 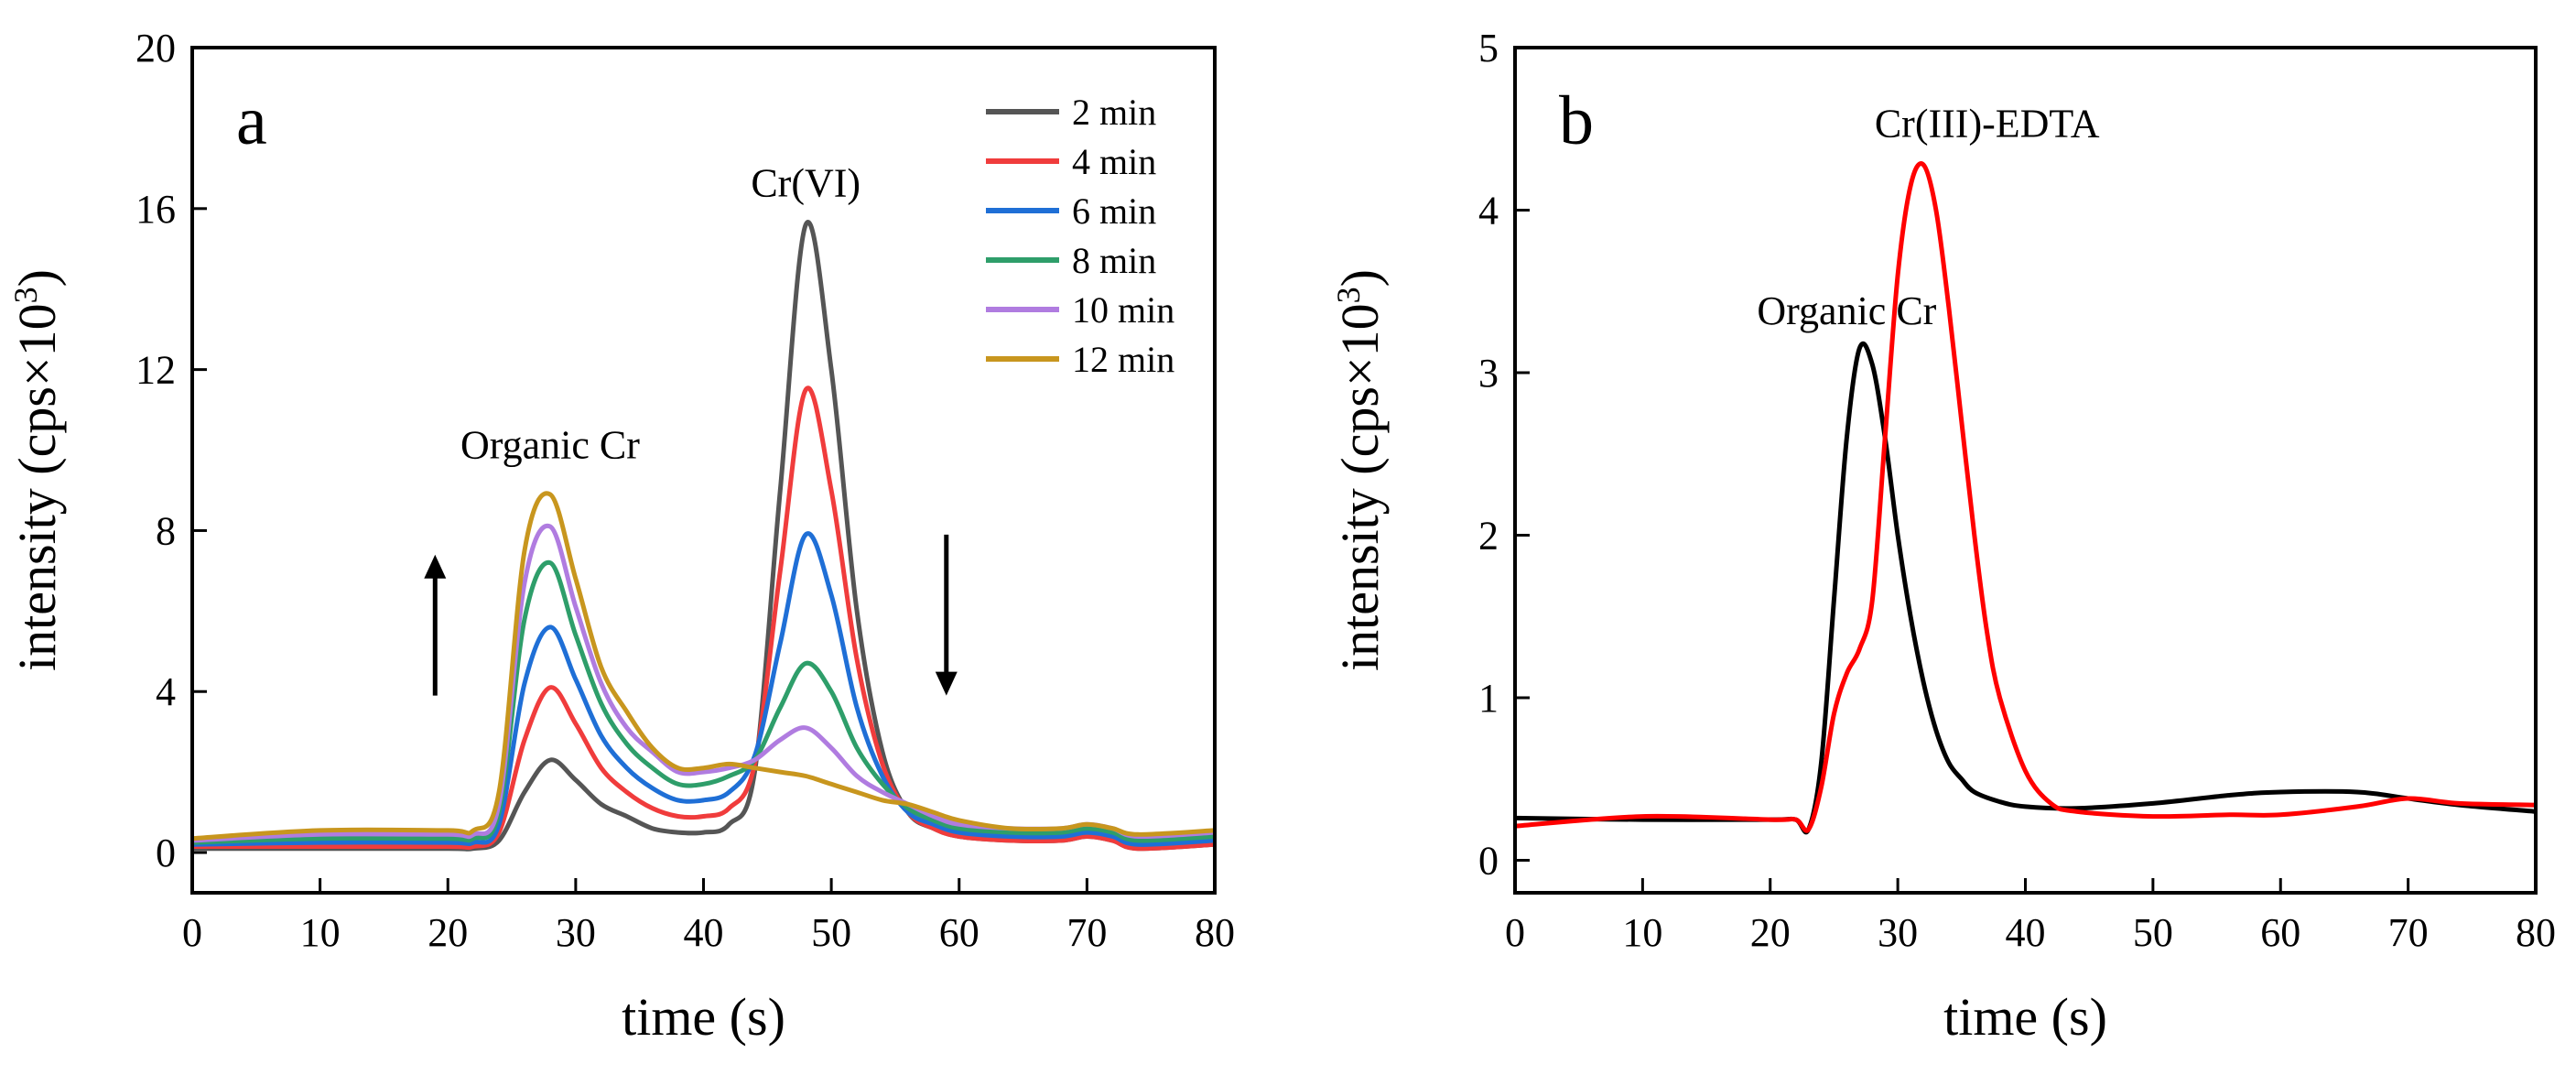 What do you see at coordinates (171, 450) in the screenshot?
I see `y-axis: 0 4 8 12 16 20` at bounding box center [171, 450].